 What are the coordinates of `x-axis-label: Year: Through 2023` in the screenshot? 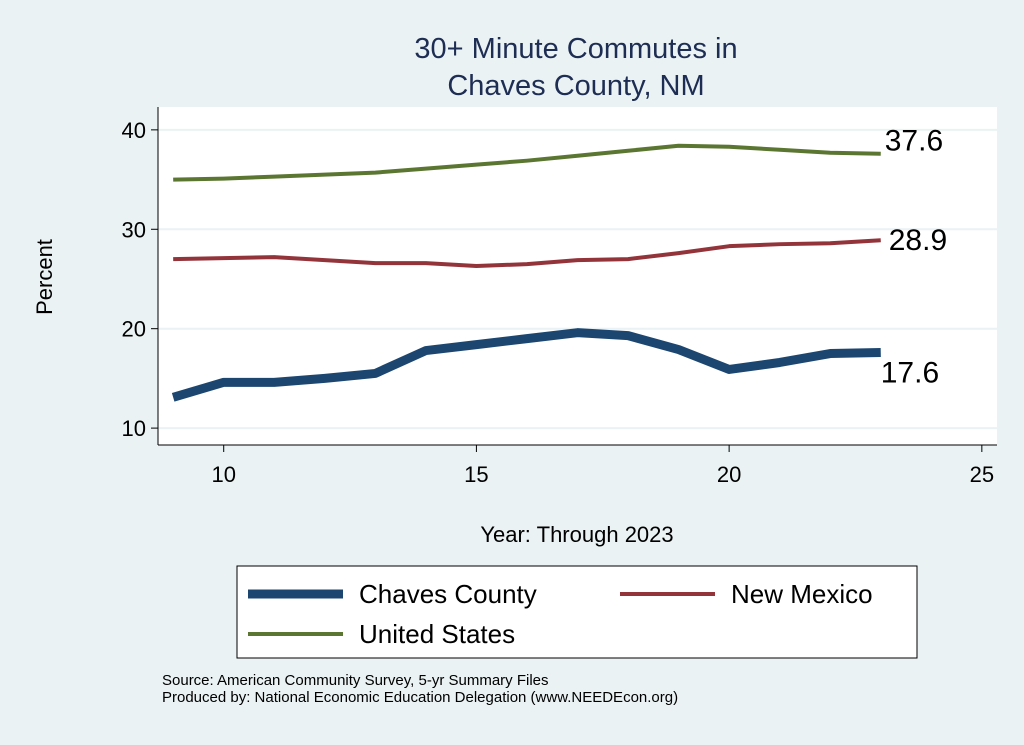 It's located at (576, 534).